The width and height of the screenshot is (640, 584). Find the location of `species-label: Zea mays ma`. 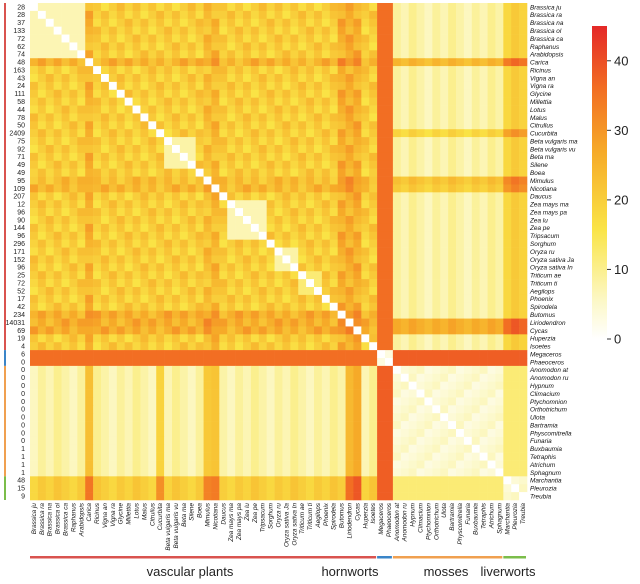

species-label: Zea mays ma is located at coordinates (549, 205).